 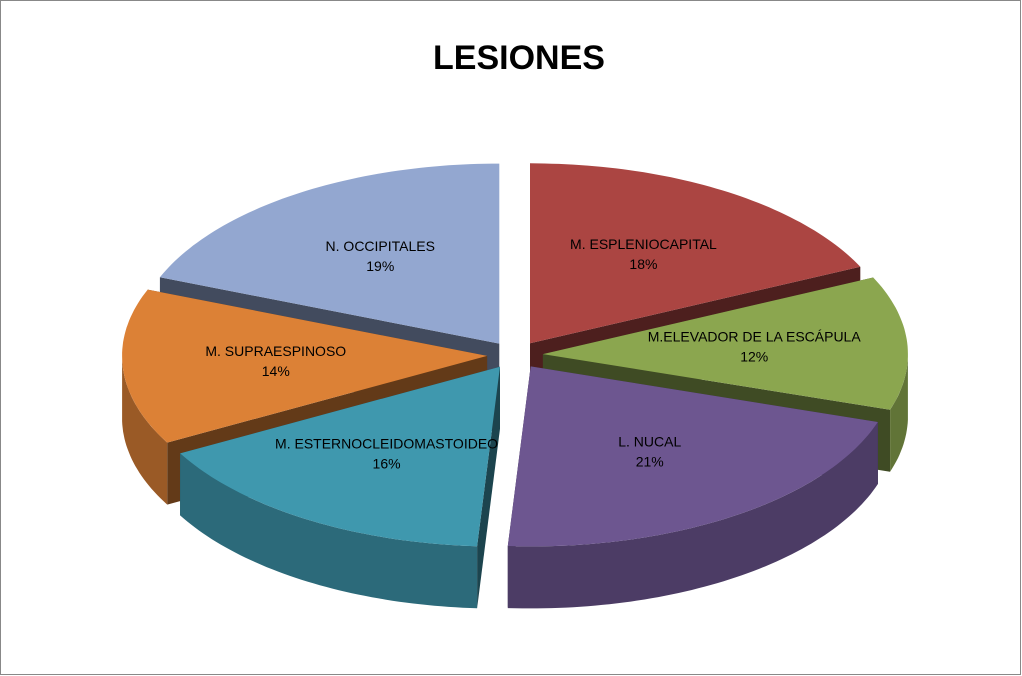 What do you see at coordinates (649, 441) in the screenshot?
I see `slice-label: L. NUCAL` at bounding box center [649, 441].